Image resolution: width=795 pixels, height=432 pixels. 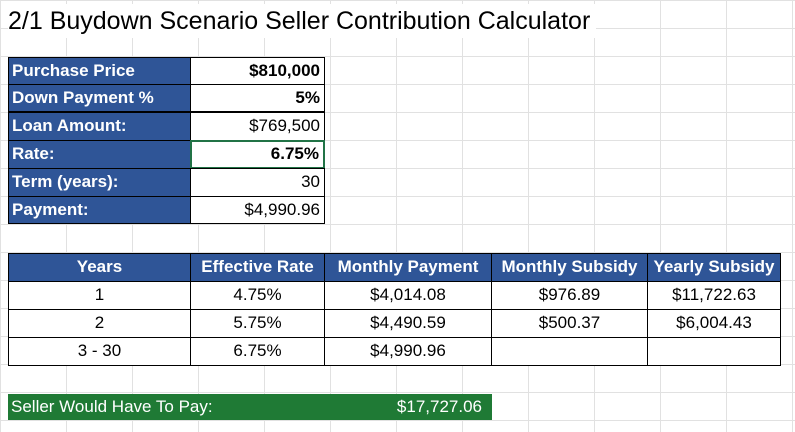 I want to click on input-value-down-payment: 5%, so click(x=257, y=98).